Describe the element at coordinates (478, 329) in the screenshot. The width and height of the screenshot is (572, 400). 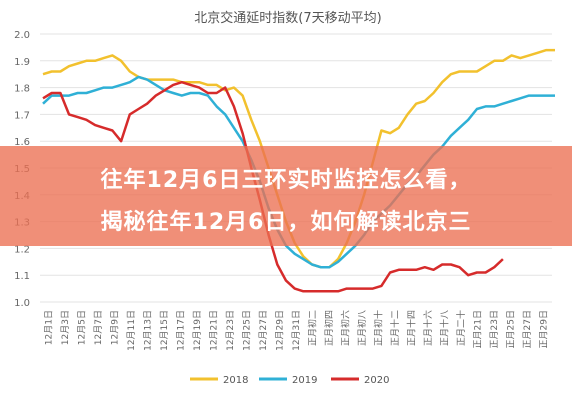
I see `x-tick-label: 正月21日` at that location.